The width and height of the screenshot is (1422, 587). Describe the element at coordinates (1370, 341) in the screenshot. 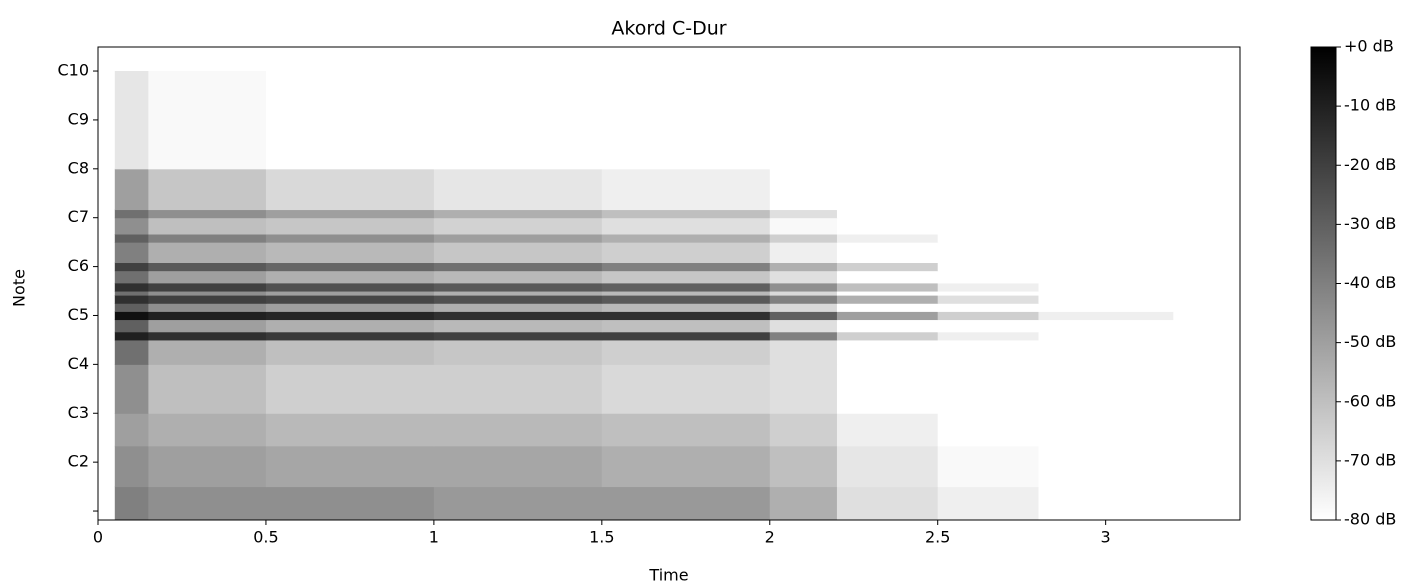

I see `colorbar-tick-label: -50 dB` at that location.